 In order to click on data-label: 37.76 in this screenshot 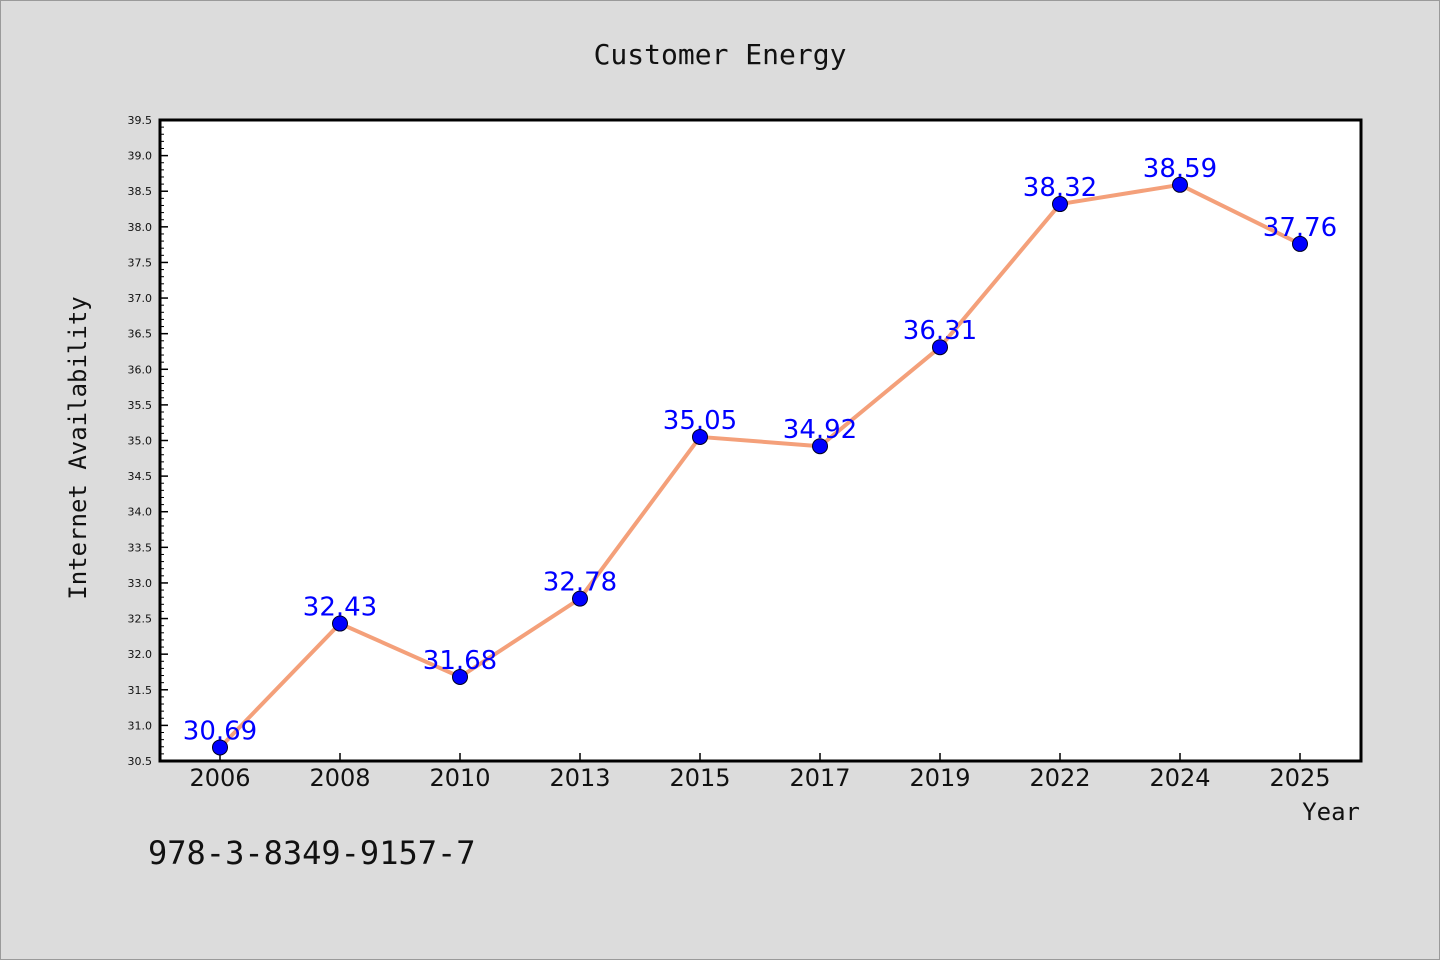, I will do `click(1300, 228)`.